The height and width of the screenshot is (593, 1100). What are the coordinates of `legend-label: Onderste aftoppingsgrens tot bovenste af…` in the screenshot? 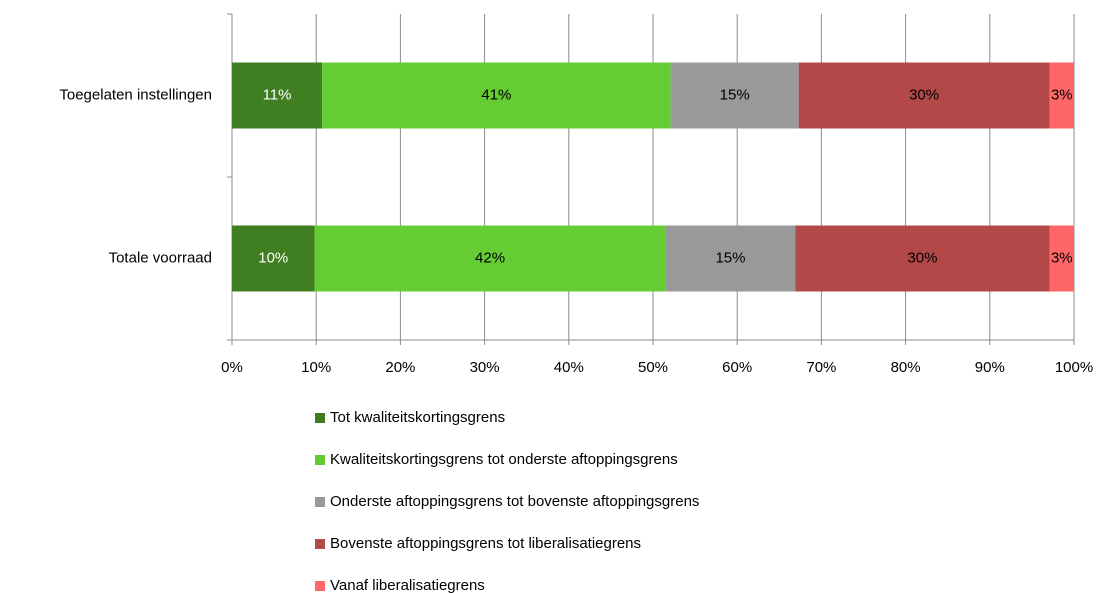 It's located at (514, 501).